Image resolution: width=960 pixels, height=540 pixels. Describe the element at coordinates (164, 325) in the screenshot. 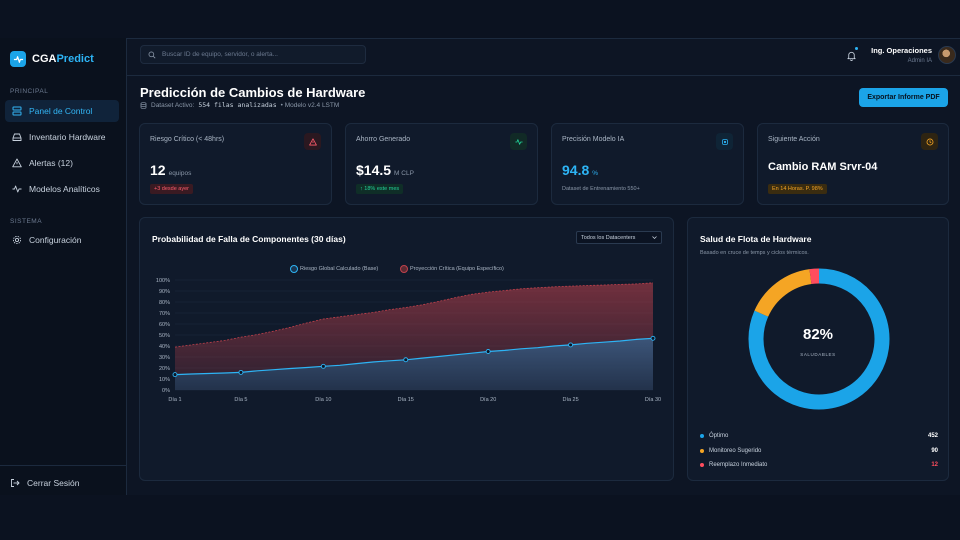

I see `y-tick-label: 60%` at that location.